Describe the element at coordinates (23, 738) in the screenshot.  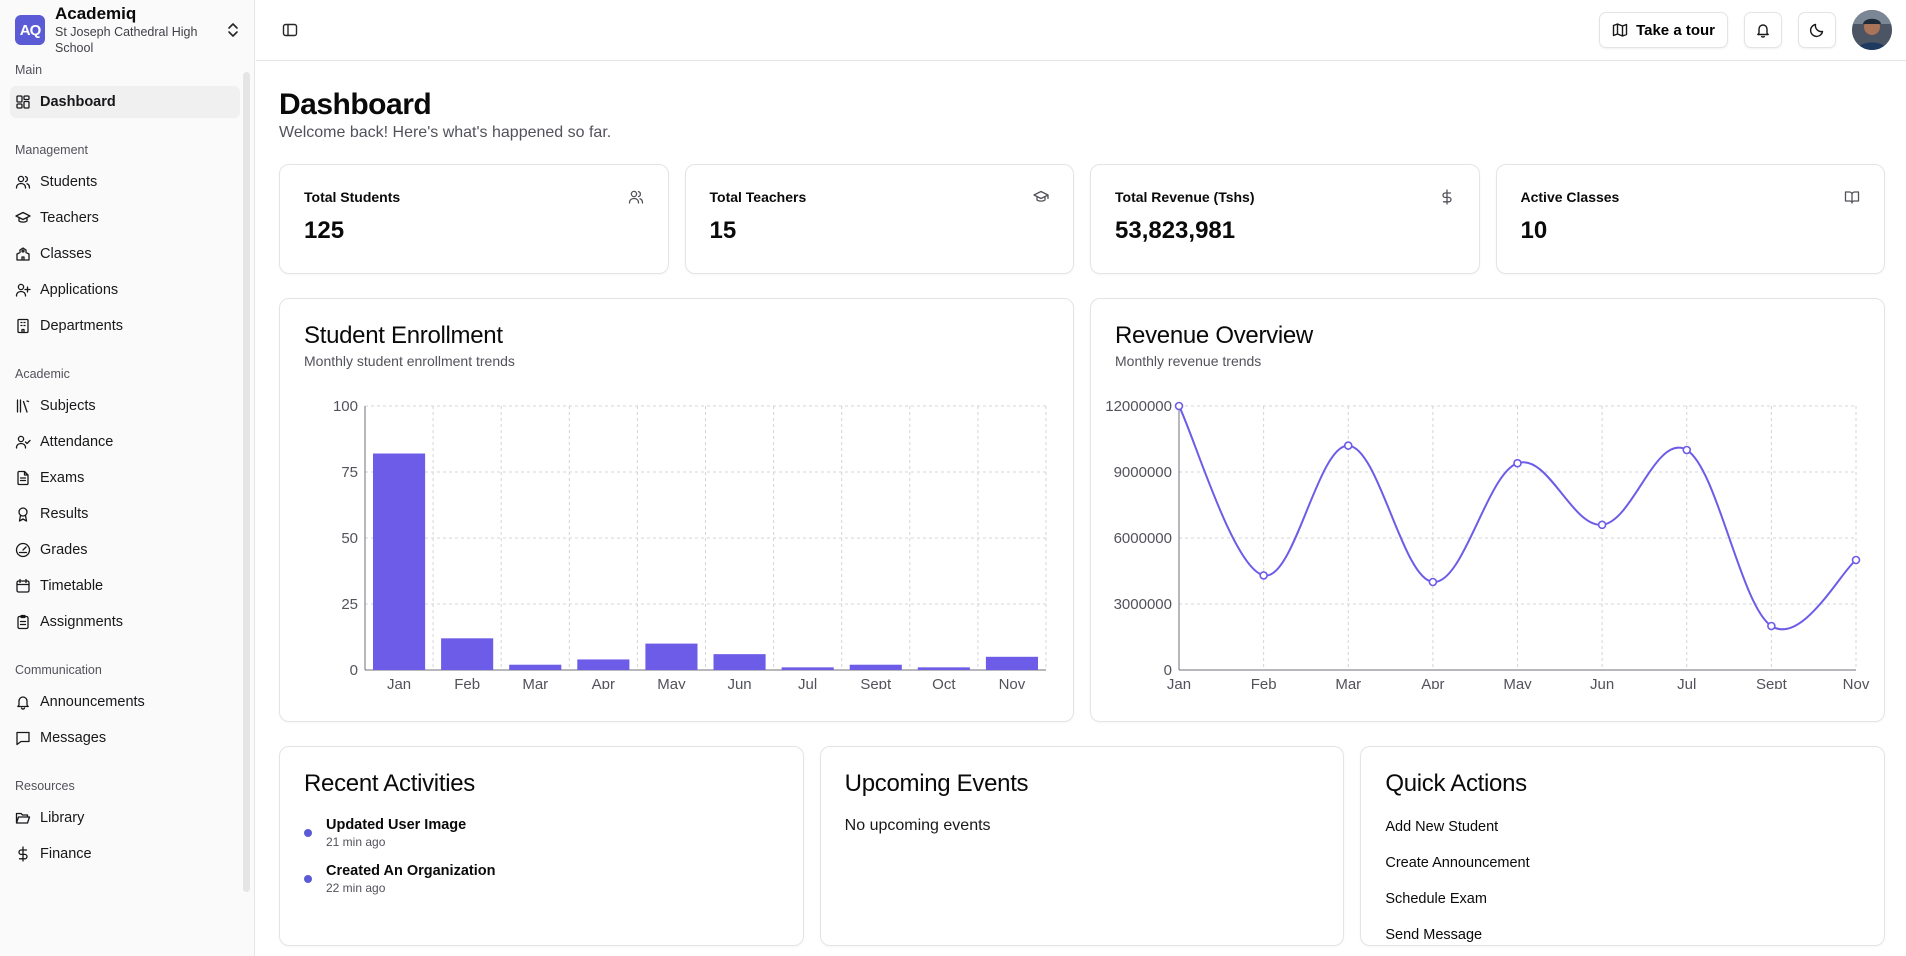
I see `message-icon` at that location.